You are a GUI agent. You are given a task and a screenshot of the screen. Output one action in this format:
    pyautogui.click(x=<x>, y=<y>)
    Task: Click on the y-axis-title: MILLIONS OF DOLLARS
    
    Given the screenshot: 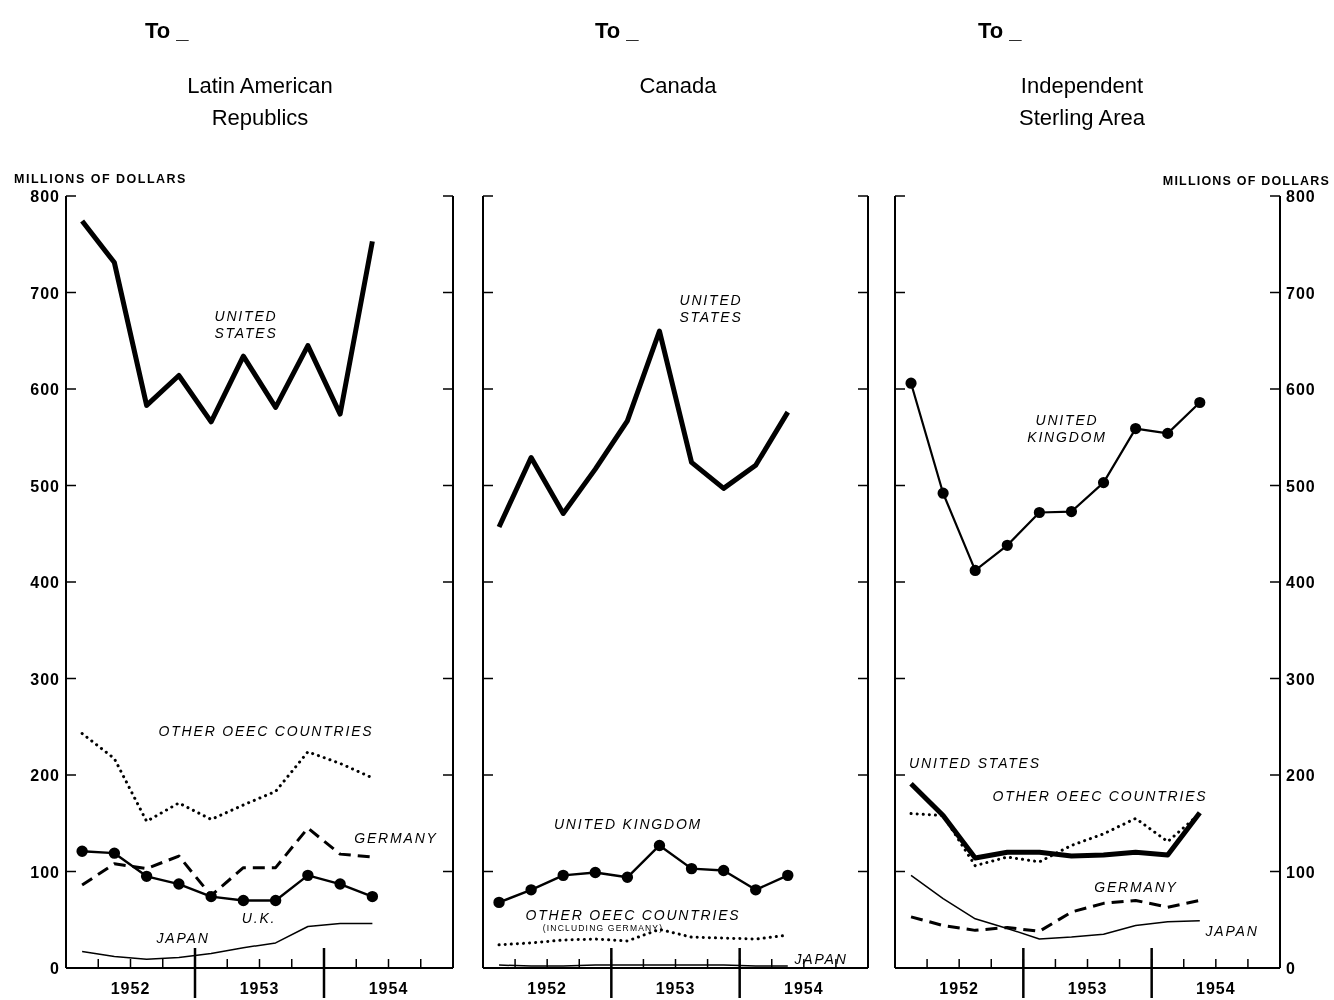 What is the action you would take?
    pyautogui.click(x=100, y=179)
    